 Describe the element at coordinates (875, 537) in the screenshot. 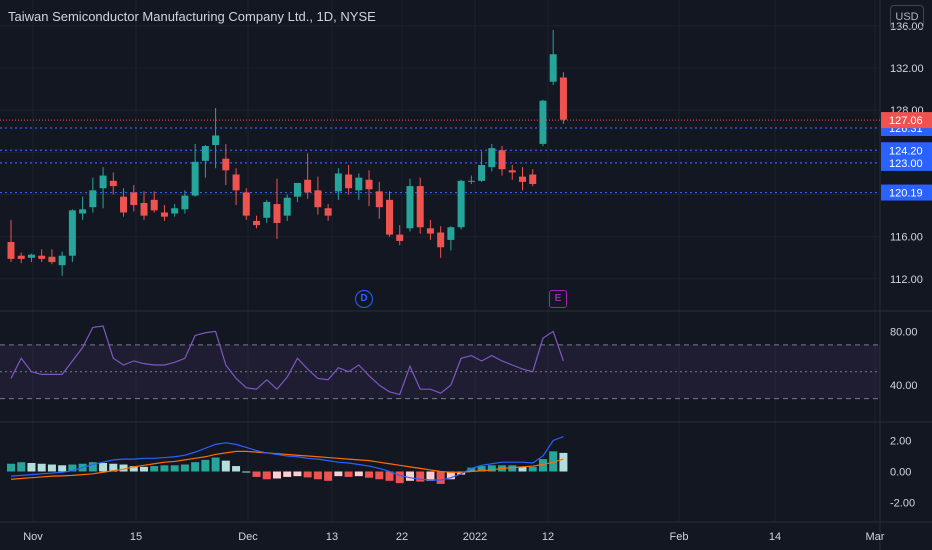

I see `time-tick-label: Mar` at that location.